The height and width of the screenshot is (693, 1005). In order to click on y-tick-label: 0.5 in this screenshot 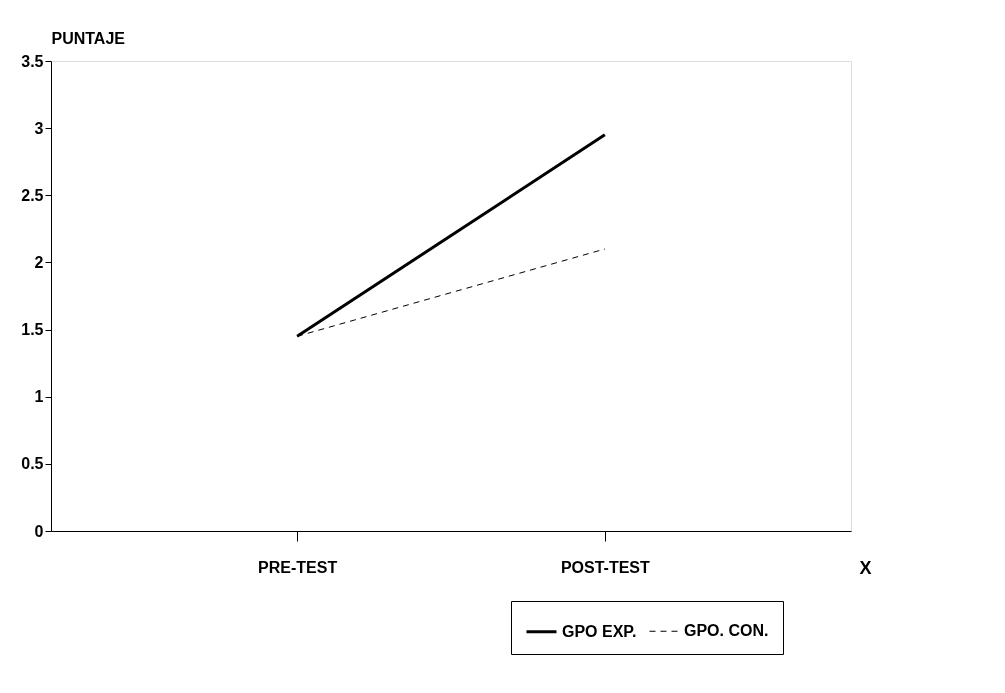, I will do `click(32, 464)`.